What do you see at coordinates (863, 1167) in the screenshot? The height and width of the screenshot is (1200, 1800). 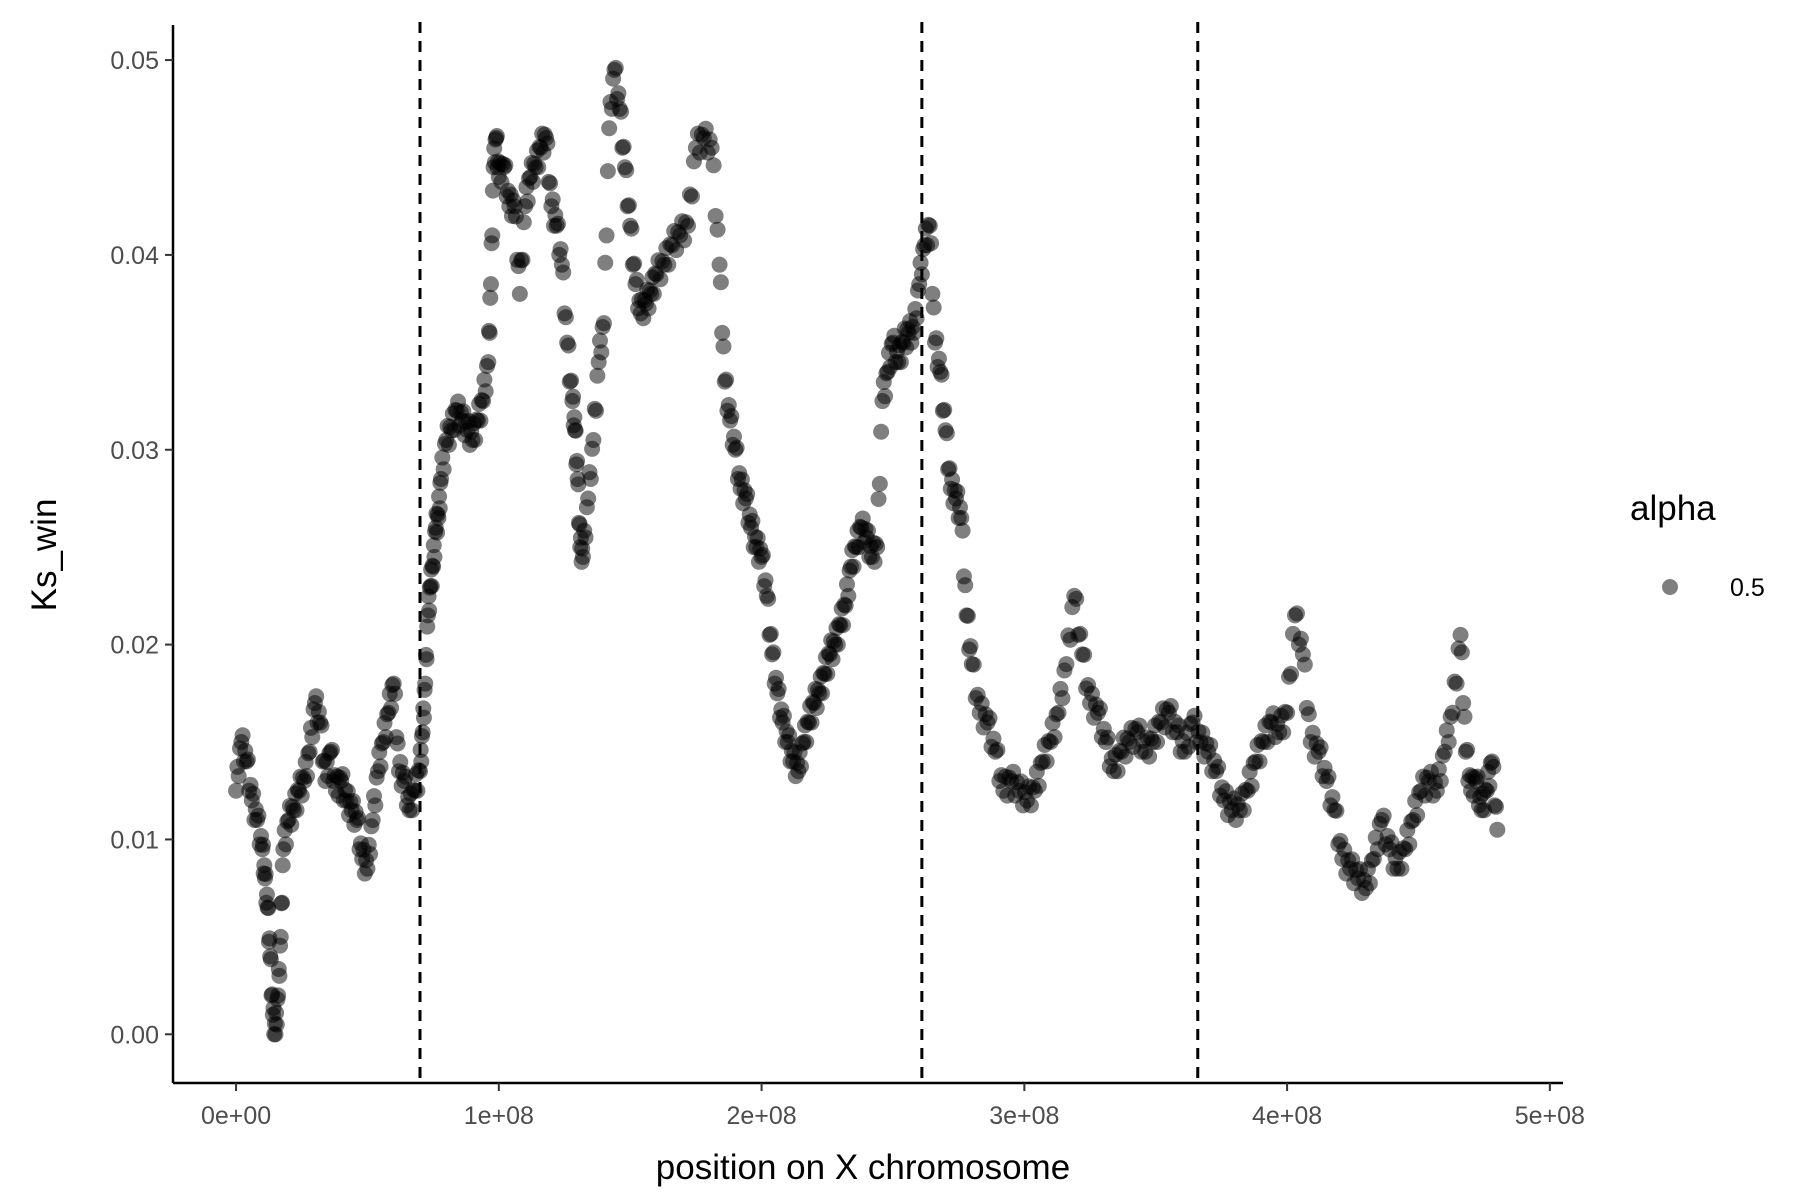 I see `x-axis-title: position on X chromosome` at bounding box center [863, 1167].